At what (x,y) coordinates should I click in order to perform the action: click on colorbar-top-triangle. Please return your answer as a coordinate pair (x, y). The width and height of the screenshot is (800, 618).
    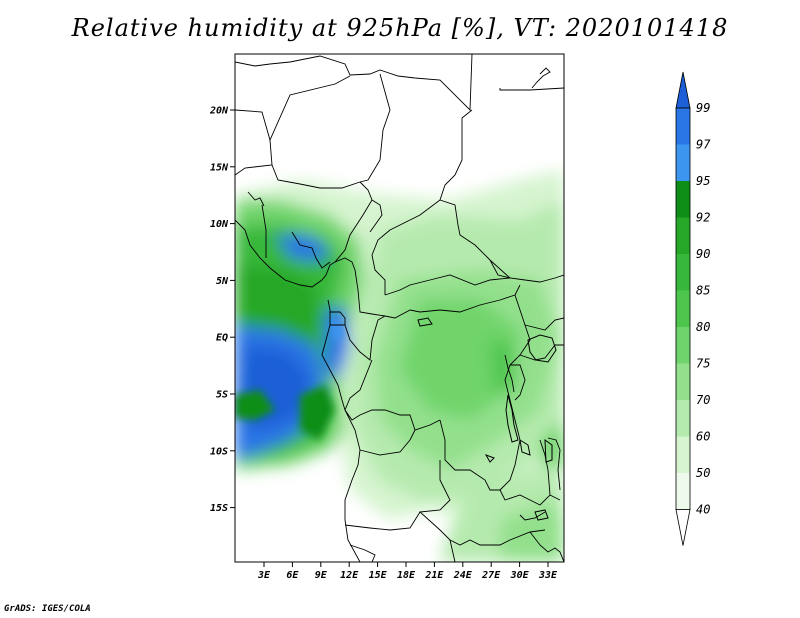
    Looking at the image, I should click on (683, 90).